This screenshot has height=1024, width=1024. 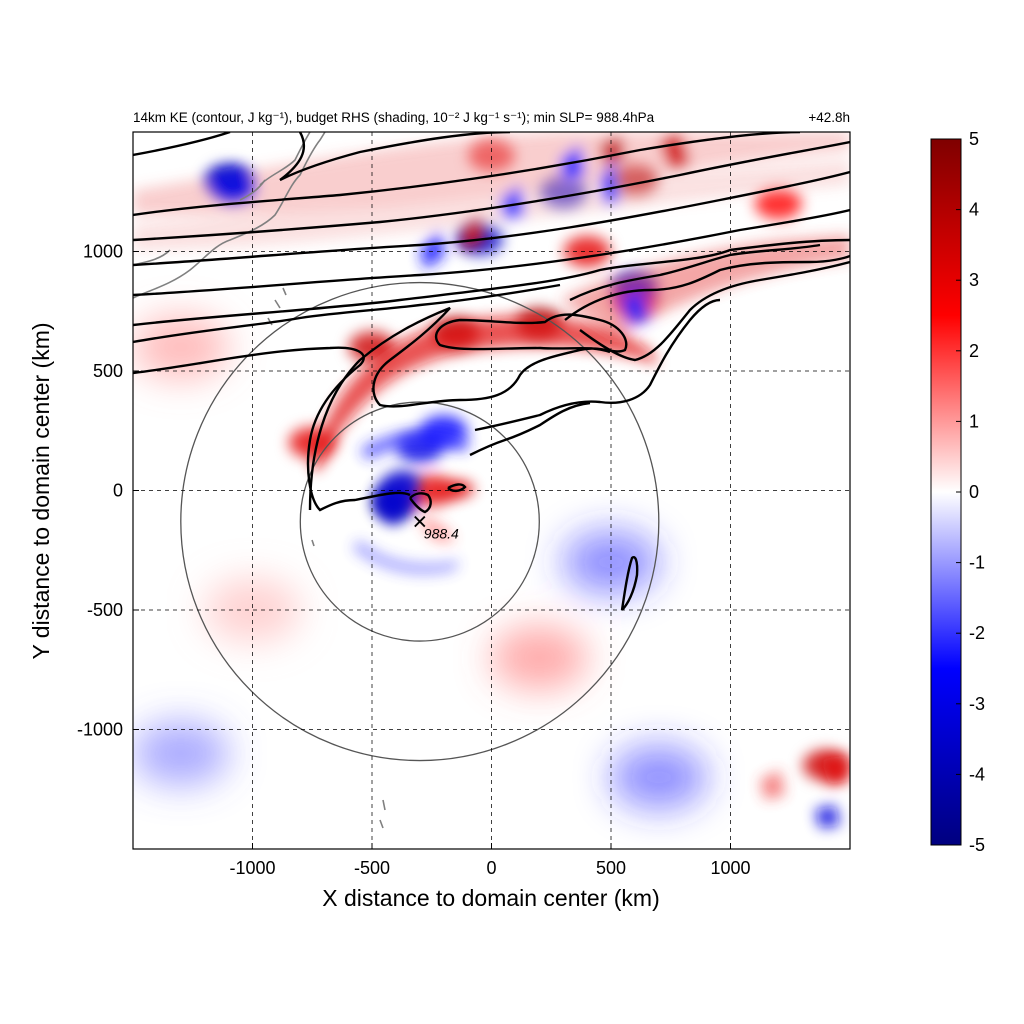 What do you see at coordinates (977, 633) in the screenshot?
I see `colorbar-tick-label: -2` at bounding box center [977, 633].